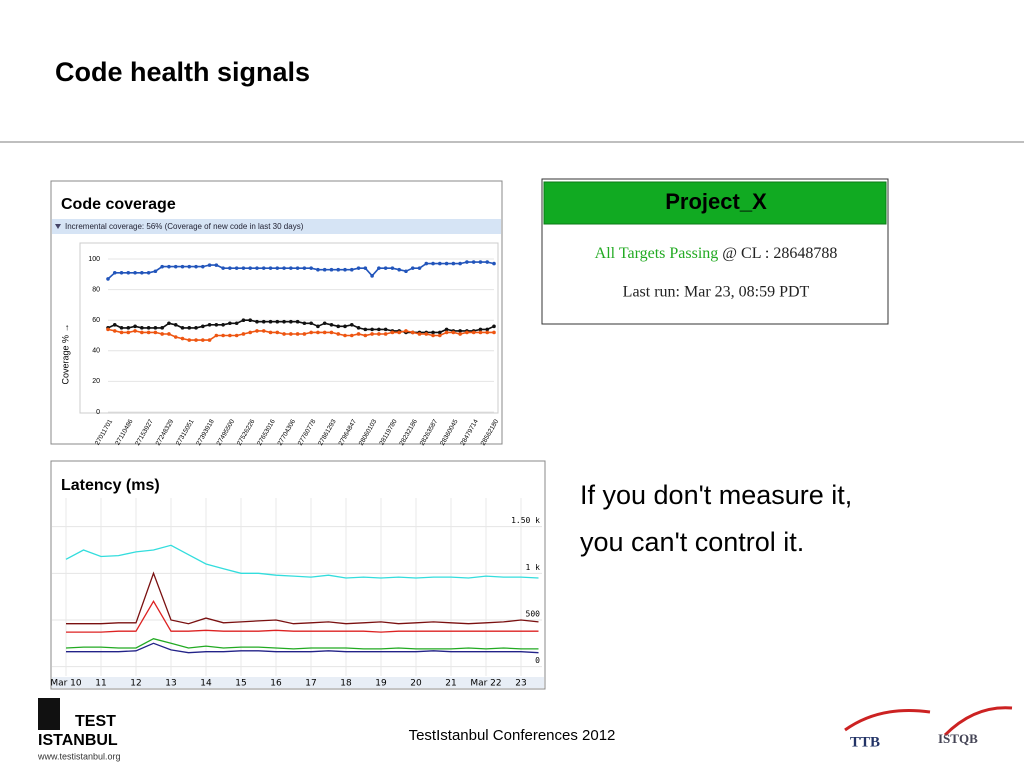 The image size is (1024, 768). Describe the element at coordinates (520, 684) in the screenshot. I see `x-tick-label: 23` at that location.